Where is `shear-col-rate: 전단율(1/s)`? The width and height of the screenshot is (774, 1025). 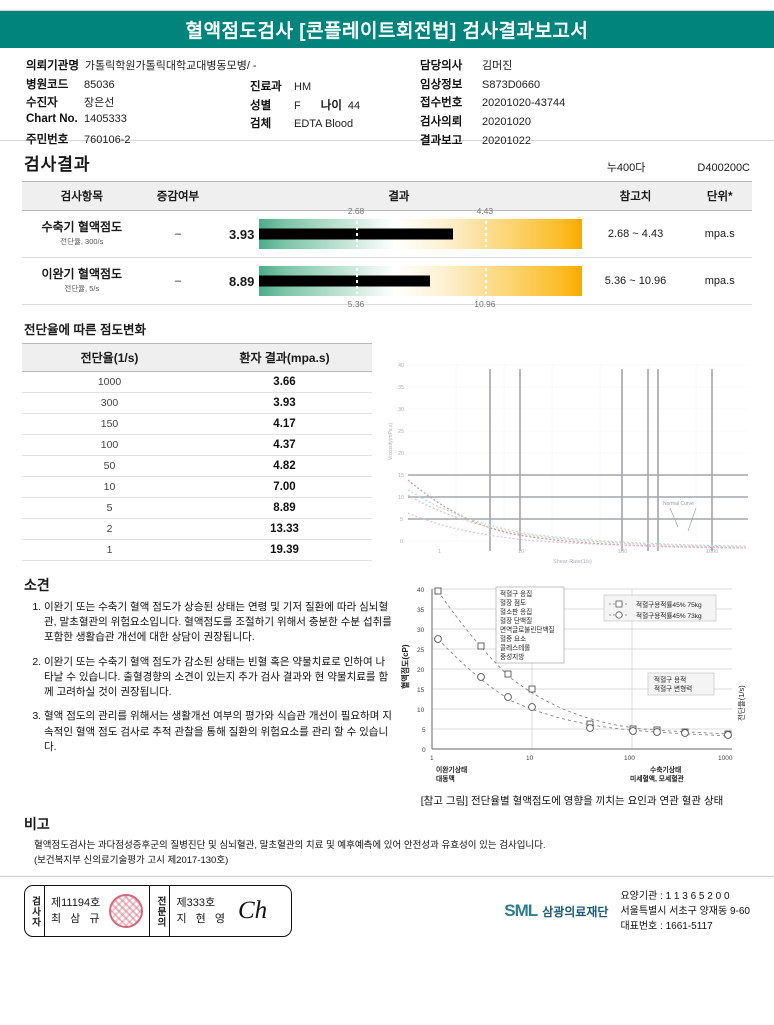 shear-col-rate: 전단율(1/s) is located at coordinates (109, 357).